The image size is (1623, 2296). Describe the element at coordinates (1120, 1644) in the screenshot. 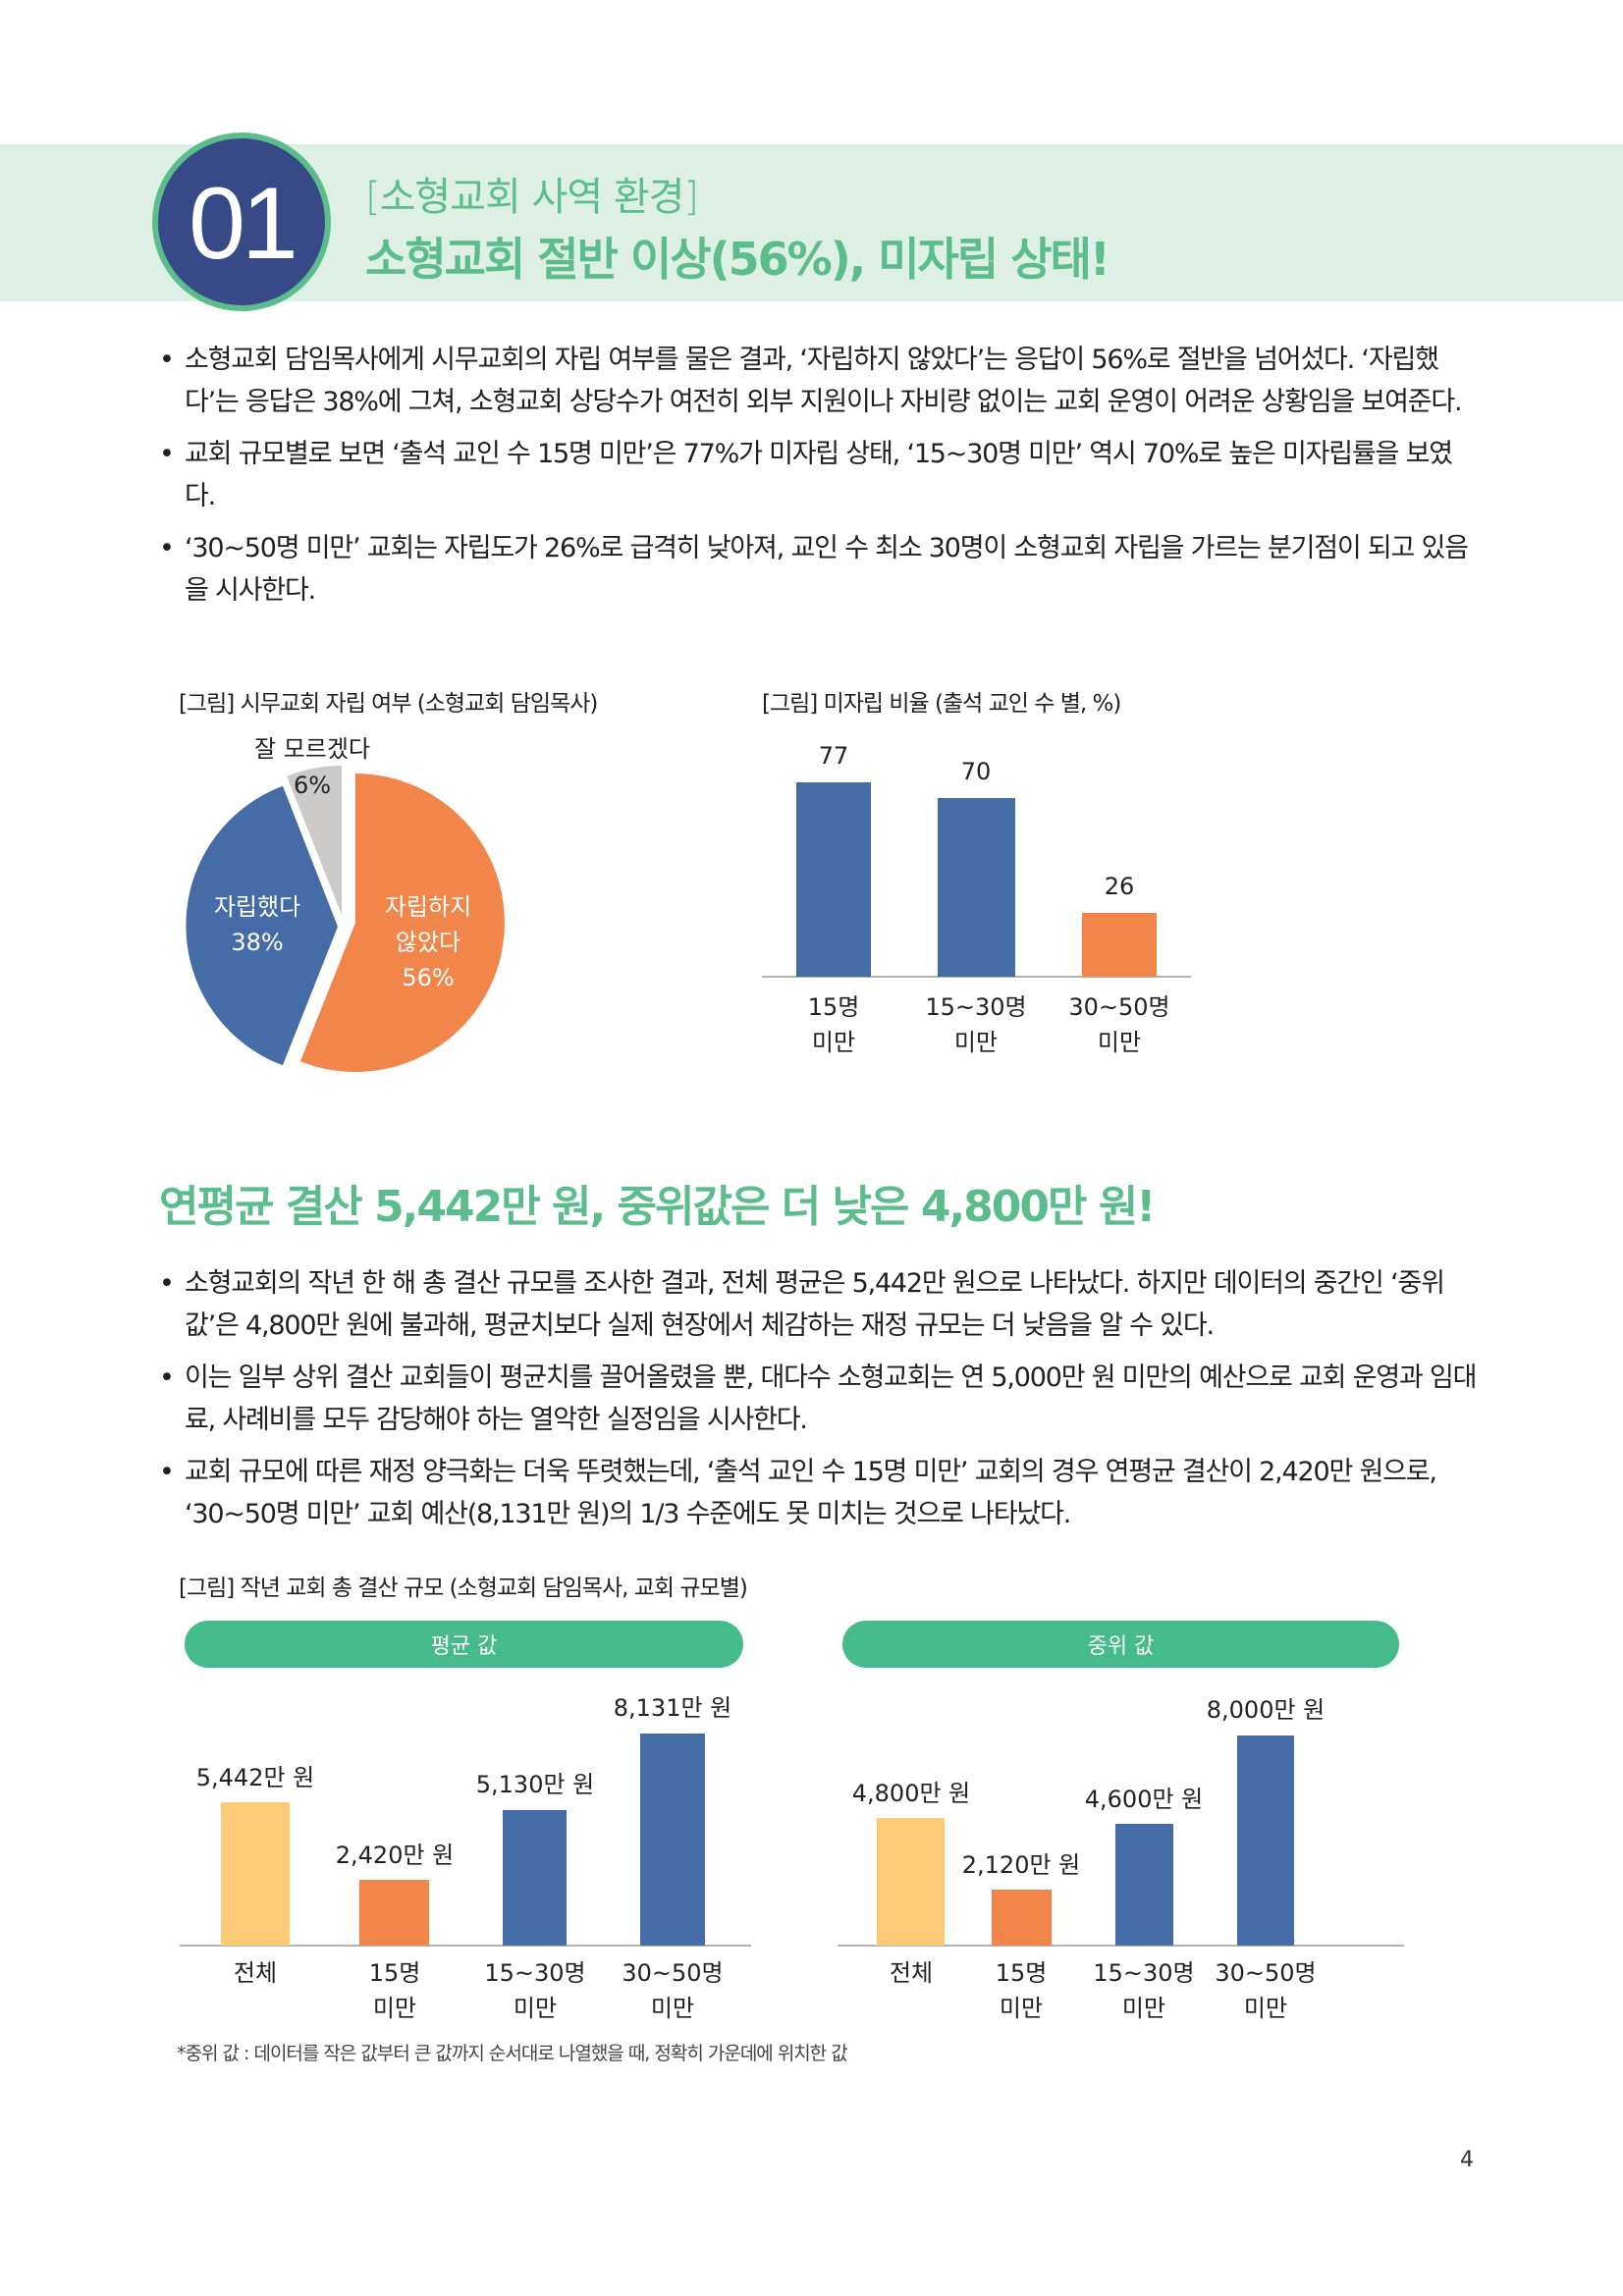

I see `median-value-pill: 중위 값` at that location.